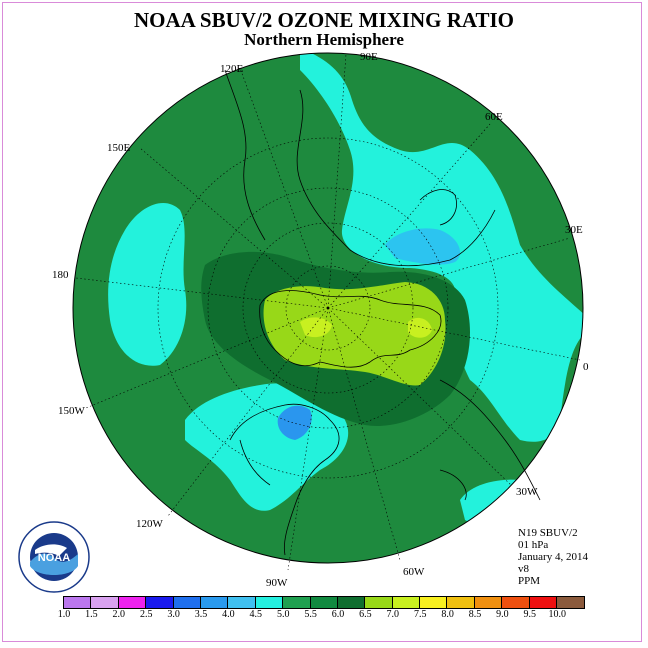 The width and height of the screenshot is (648, 648). I want to click on north-america-coastline, so click(284, 479).